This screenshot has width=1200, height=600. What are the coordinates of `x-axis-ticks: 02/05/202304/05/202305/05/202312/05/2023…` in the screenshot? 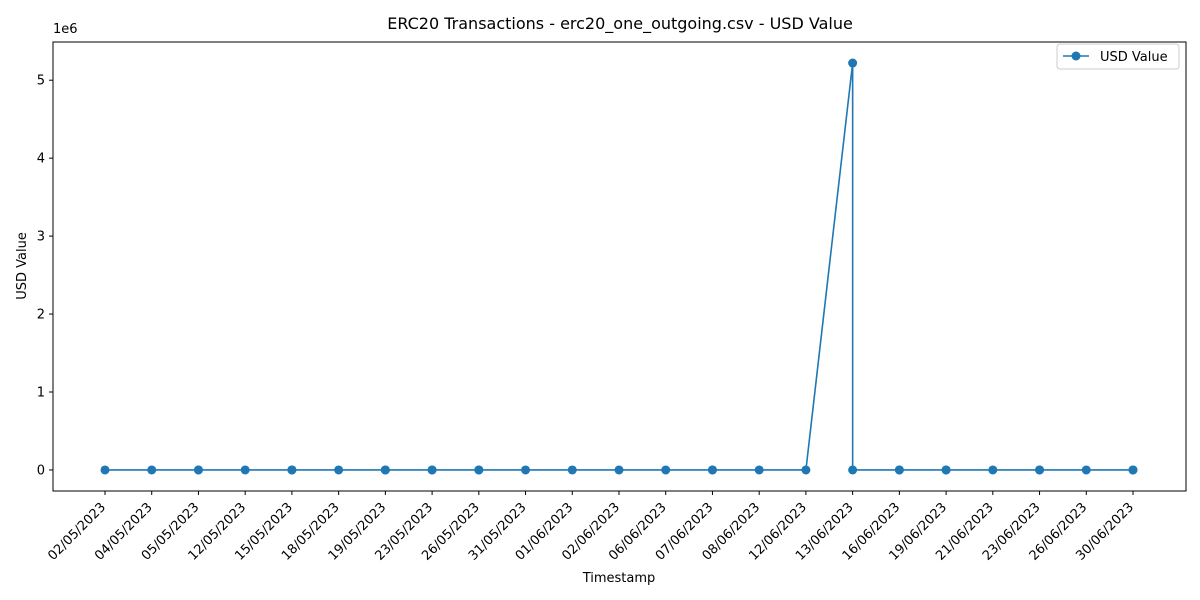 It's located at (591, 527).